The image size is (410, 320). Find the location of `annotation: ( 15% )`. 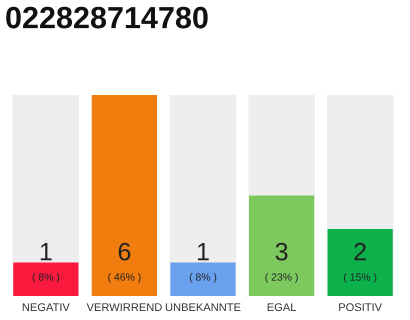

annotation: ( 15% ) is located at coordinates (360, 278).